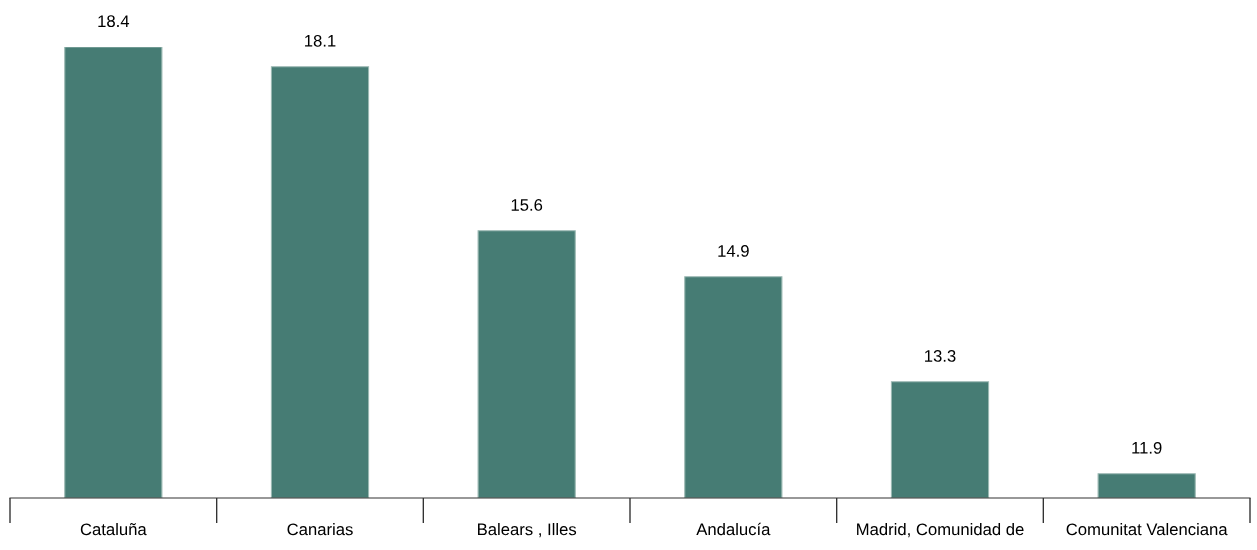 The height and width of the screenshot is (550, 1257). I want to click on data-label: 14.9, so click(733, 251).